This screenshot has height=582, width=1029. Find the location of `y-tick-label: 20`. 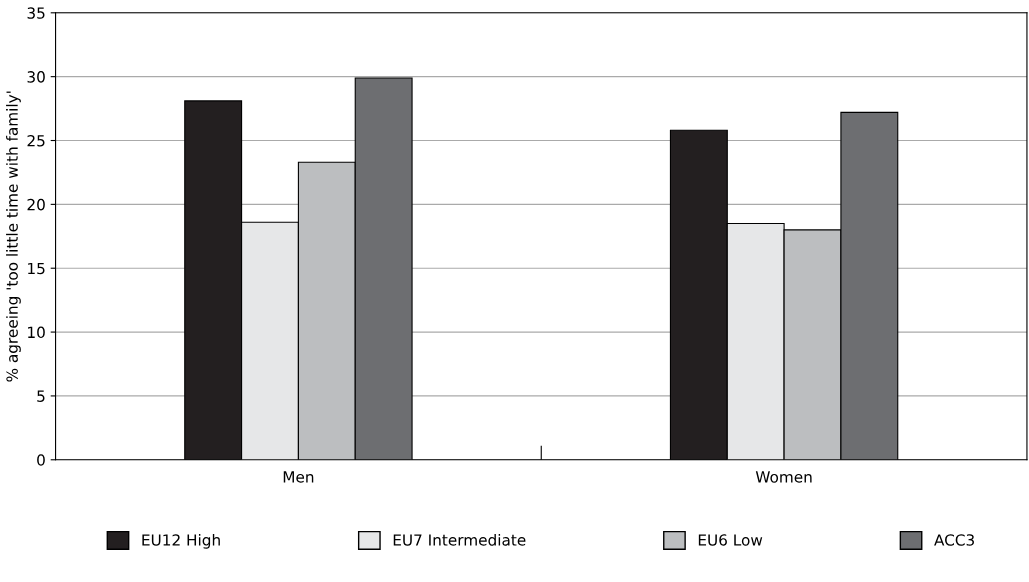

y-tick-label: 20 is located at coordinates (36, 204).